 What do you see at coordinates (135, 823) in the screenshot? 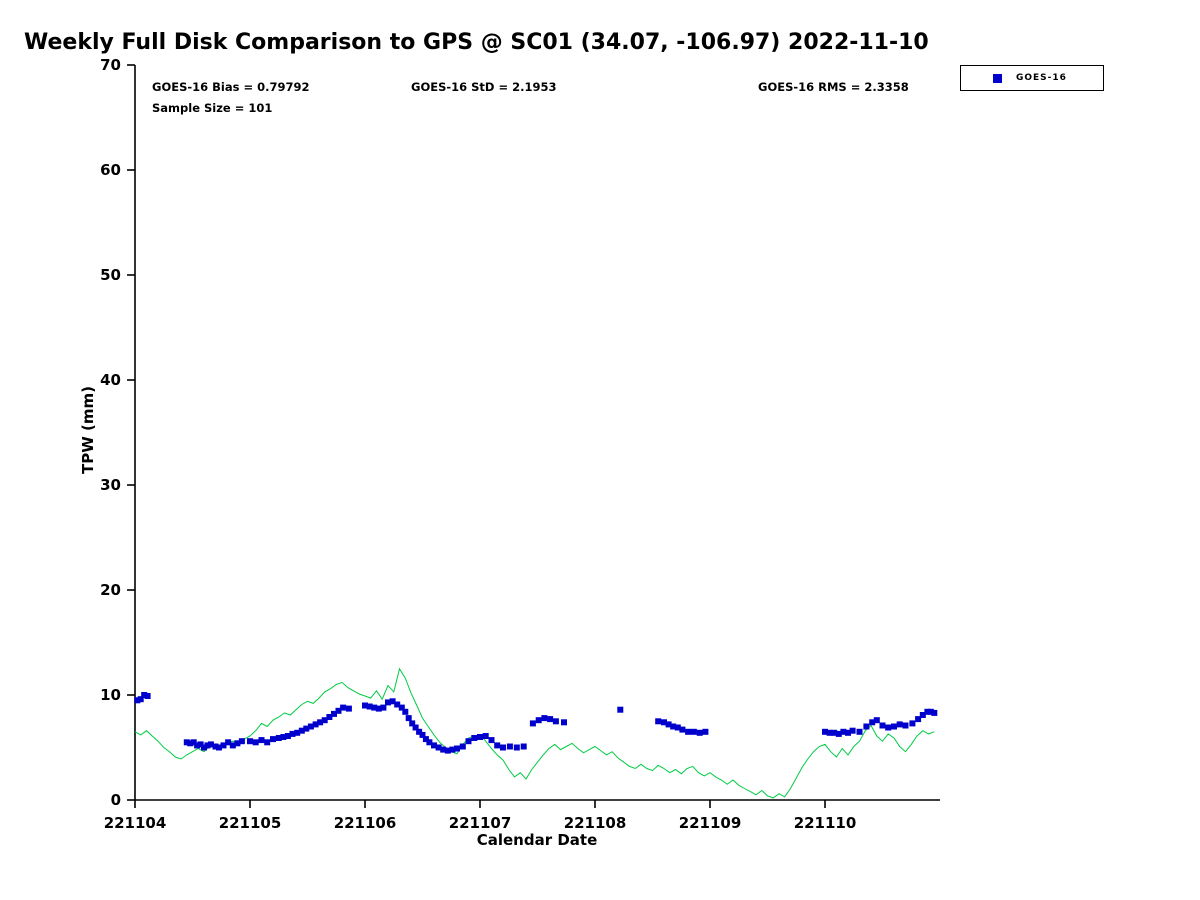
I see `x-tick-label: 221104` at bounding box center [135, 823].